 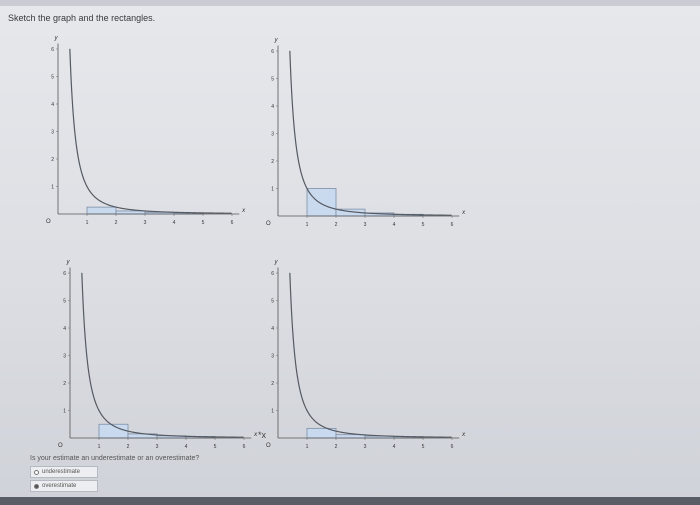 I want to click on option-overestimate-label: overestimate, so click(x=59, y=486).